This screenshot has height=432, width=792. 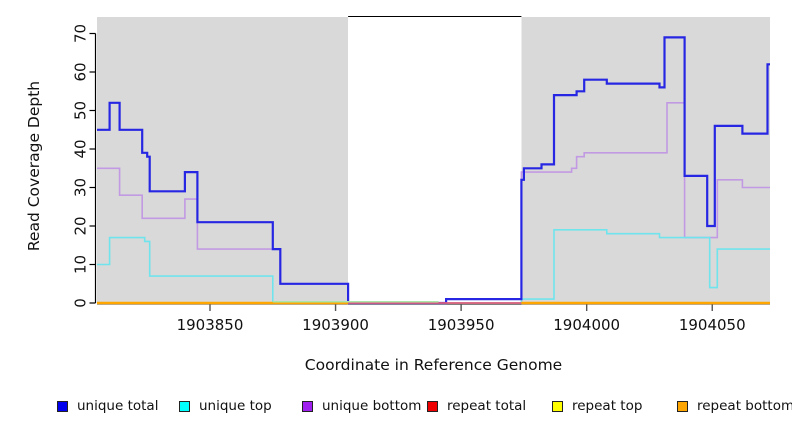 I want to click on x-tick-label: 1903900, so click(x=335, y=325).